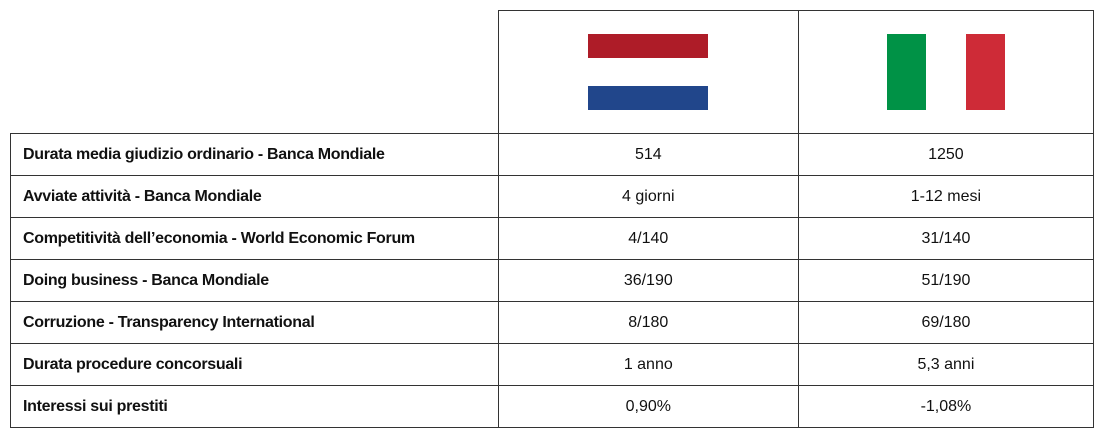 The image size is (1094, 437). What do you see at coordinates (648, 406) in the screenshot?
I see `netherlands-value: 0,90%` at bounding box center [648, 406].